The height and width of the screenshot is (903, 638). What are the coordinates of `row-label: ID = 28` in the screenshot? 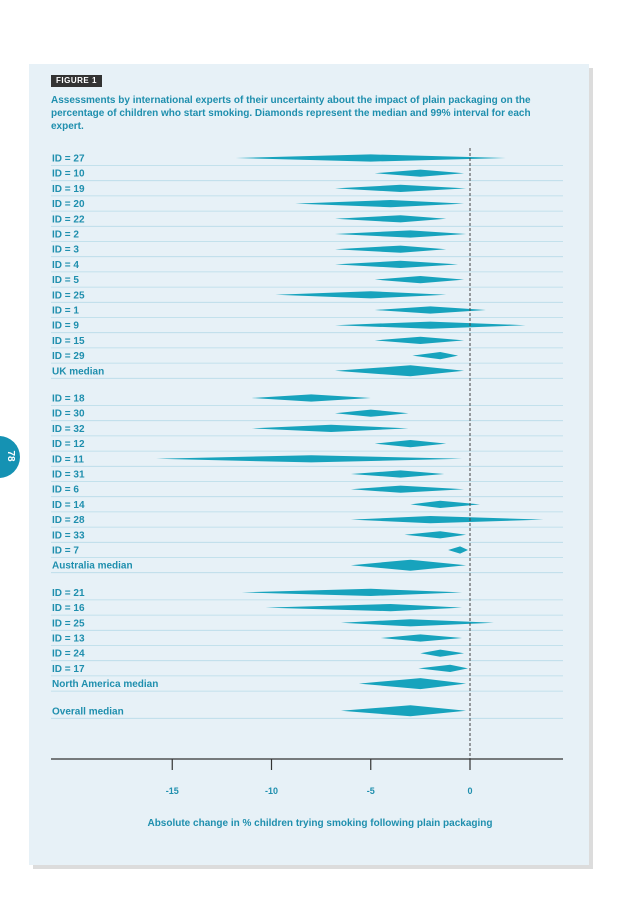 It's located at (68, 520).